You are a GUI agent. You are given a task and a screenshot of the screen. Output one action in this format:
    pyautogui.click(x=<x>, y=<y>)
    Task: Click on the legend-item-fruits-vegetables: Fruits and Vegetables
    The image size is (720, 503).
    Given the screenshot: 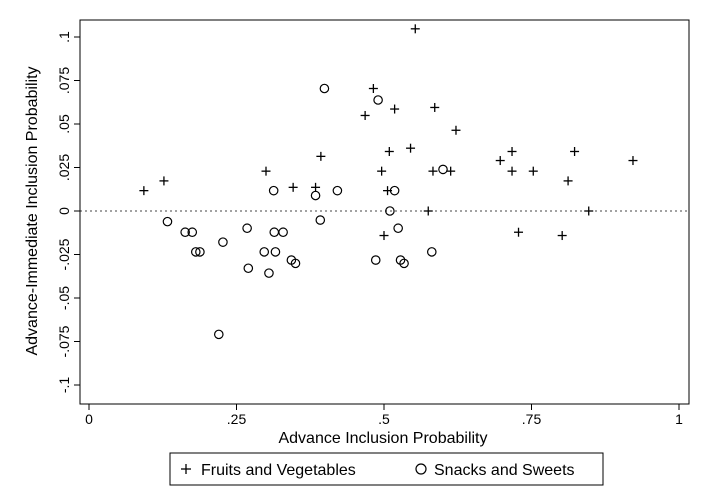 What is the action you would take?
    pyautogui.click(x=268, y=470)
    